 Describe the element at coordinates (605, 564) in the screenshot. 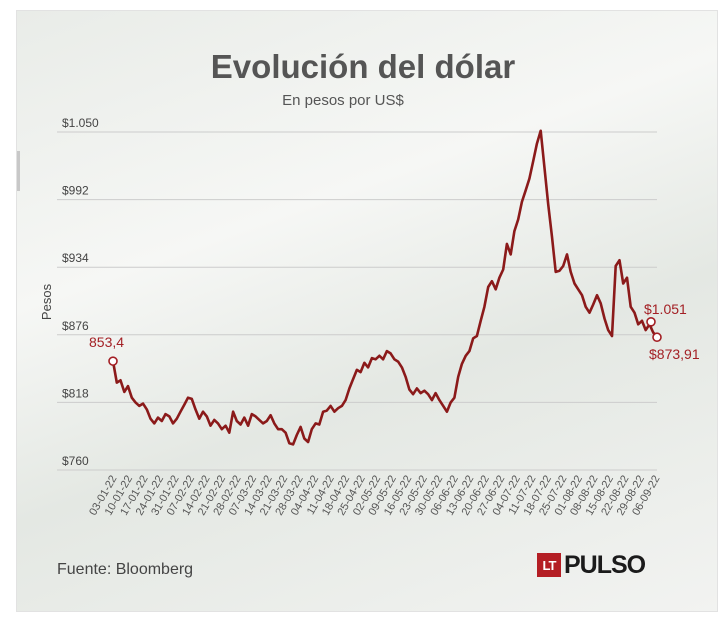

I see `logo-wordmark: PULSO` at that location.